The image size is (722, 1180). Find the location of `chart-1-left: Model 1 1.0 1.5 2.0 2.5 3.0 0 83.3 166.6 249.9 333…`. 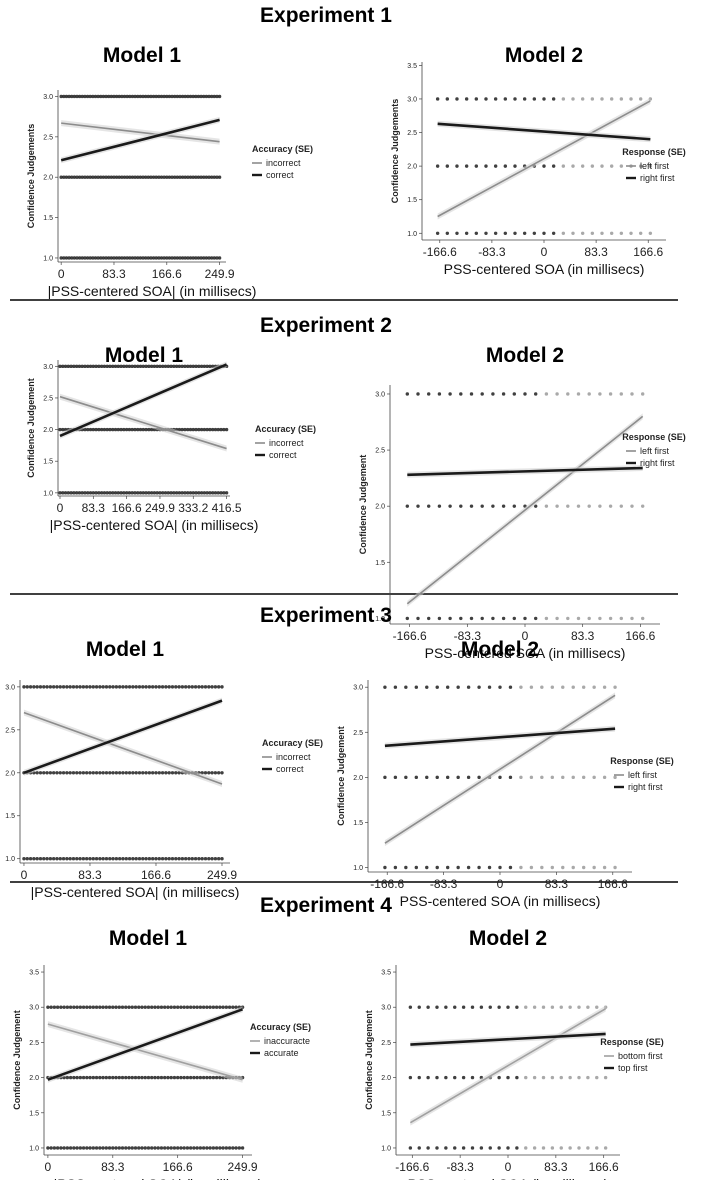

chart-1-left: Model 1 1.0 1.5 2.0 2.5 3.0 0 83.3 166.6 249.9 333… is located at coordinates (171, 438).